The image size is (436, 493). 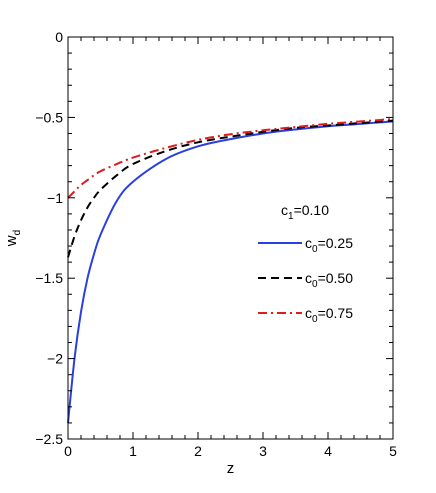 I want to click on x-tick-label: 1, so click(x=133, y=451).